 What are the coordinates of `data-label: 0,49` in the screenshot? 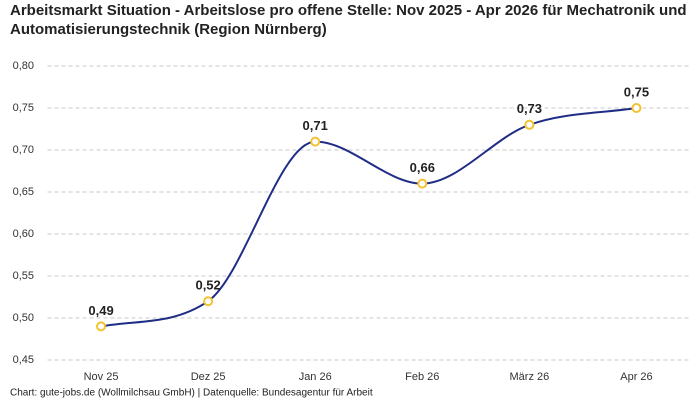 It's located at (100, 310).